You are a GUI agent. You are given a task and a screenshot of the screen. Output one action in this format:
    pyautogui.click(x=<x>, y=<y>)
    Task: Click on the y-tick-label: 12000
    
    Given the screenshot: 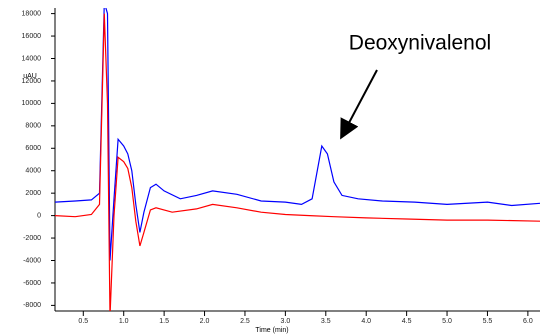 What is the action you would take?
    pyautogui.click(x=32, y=81)
    